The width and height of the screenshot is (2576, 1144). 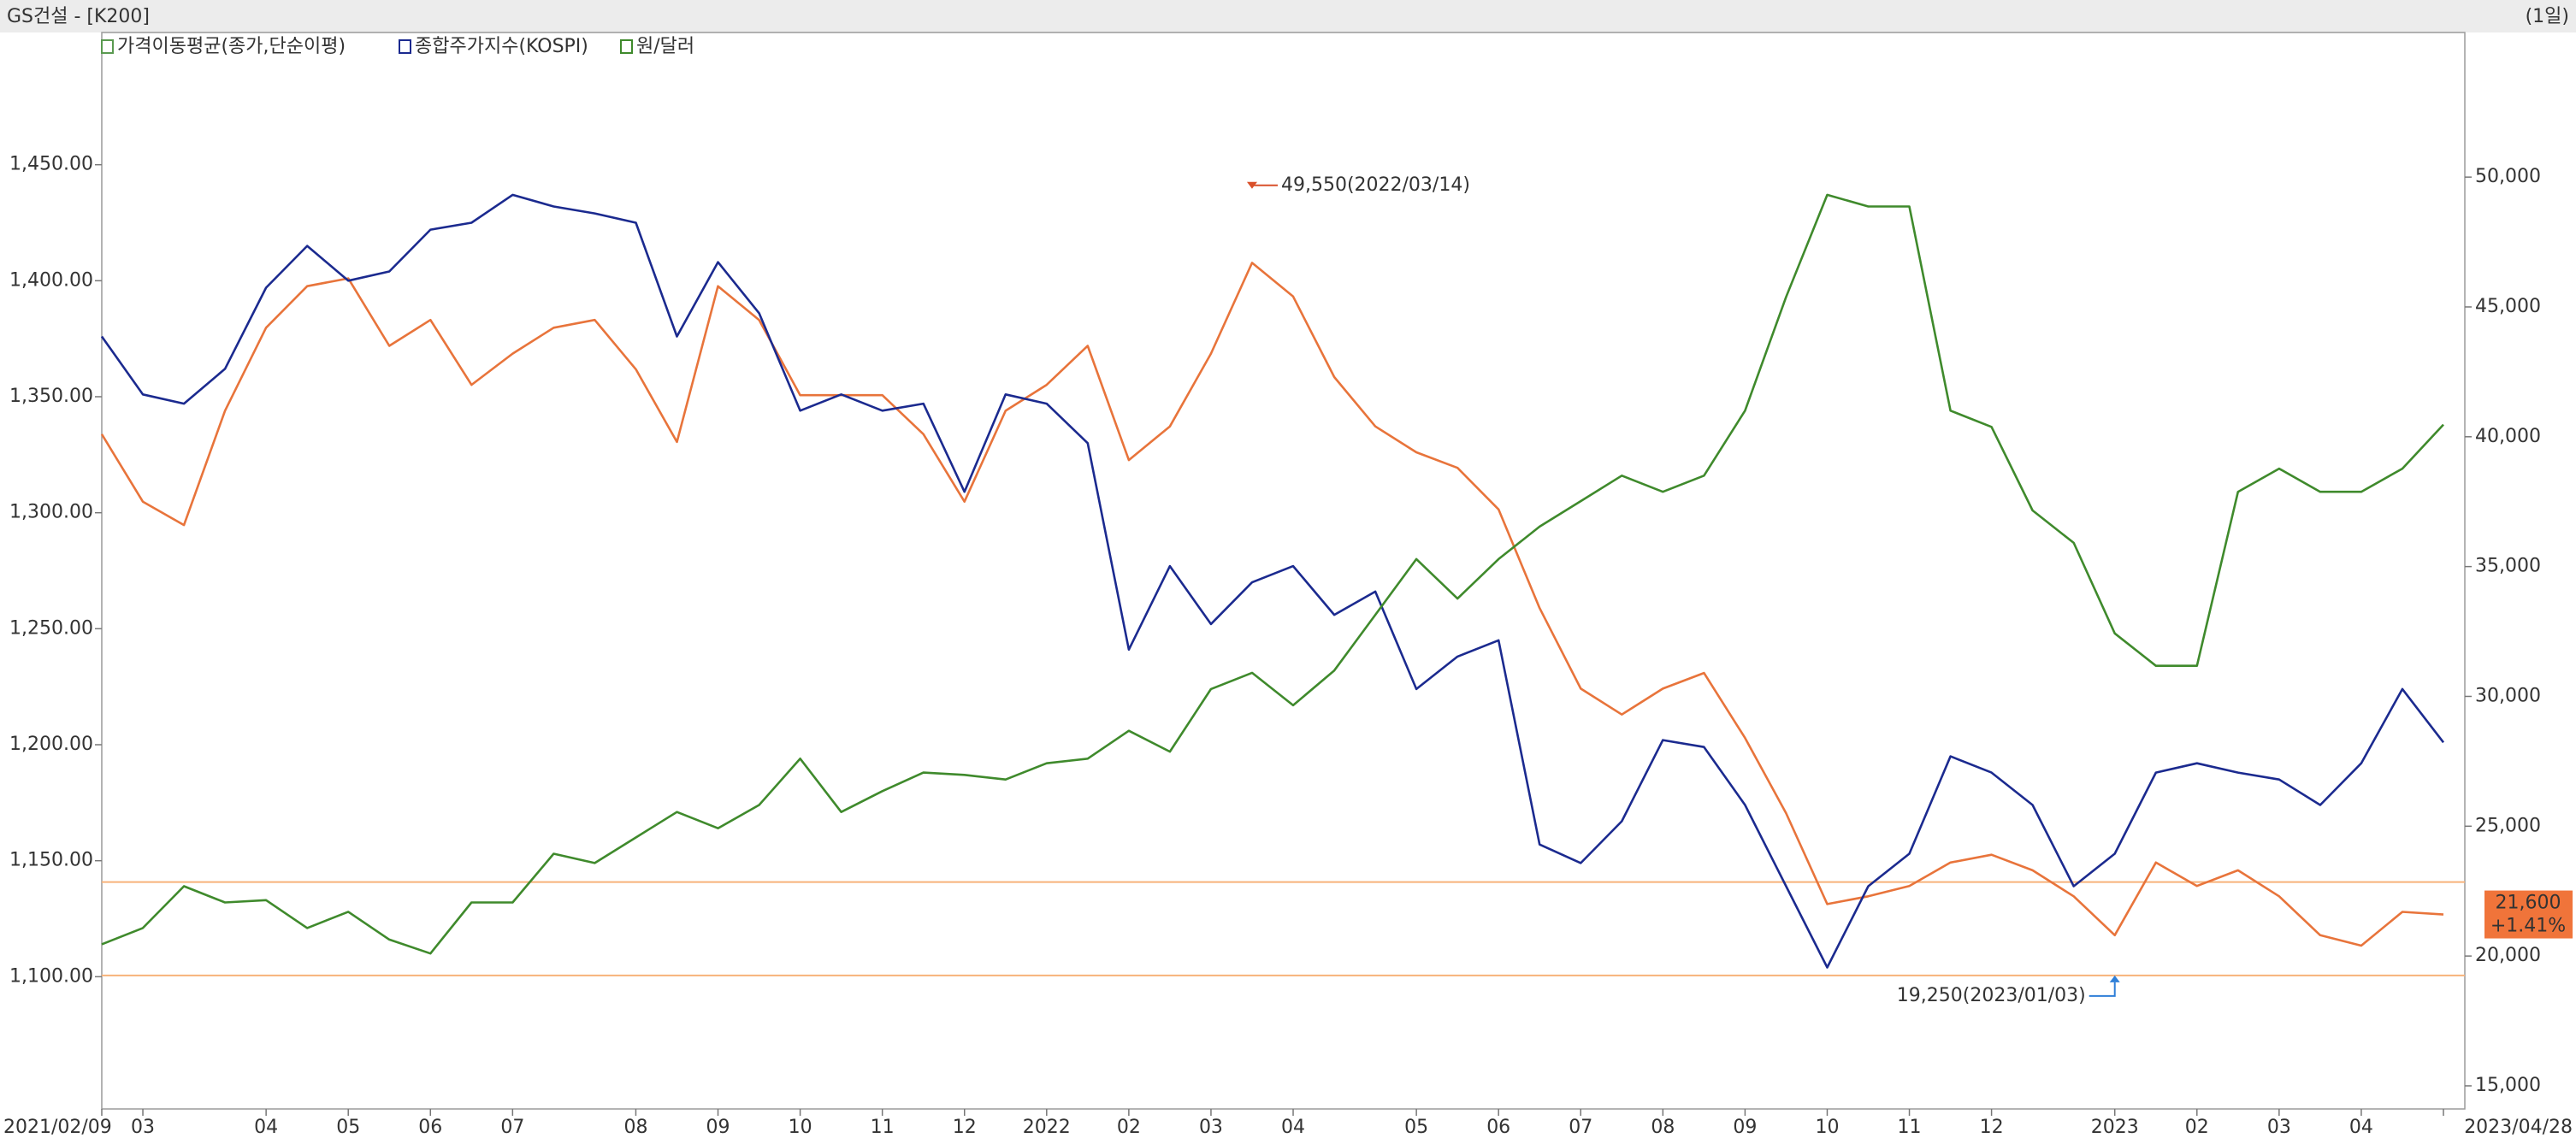 I want to click on y2-tick-label: 50,000, so click(x=2508, y=176).